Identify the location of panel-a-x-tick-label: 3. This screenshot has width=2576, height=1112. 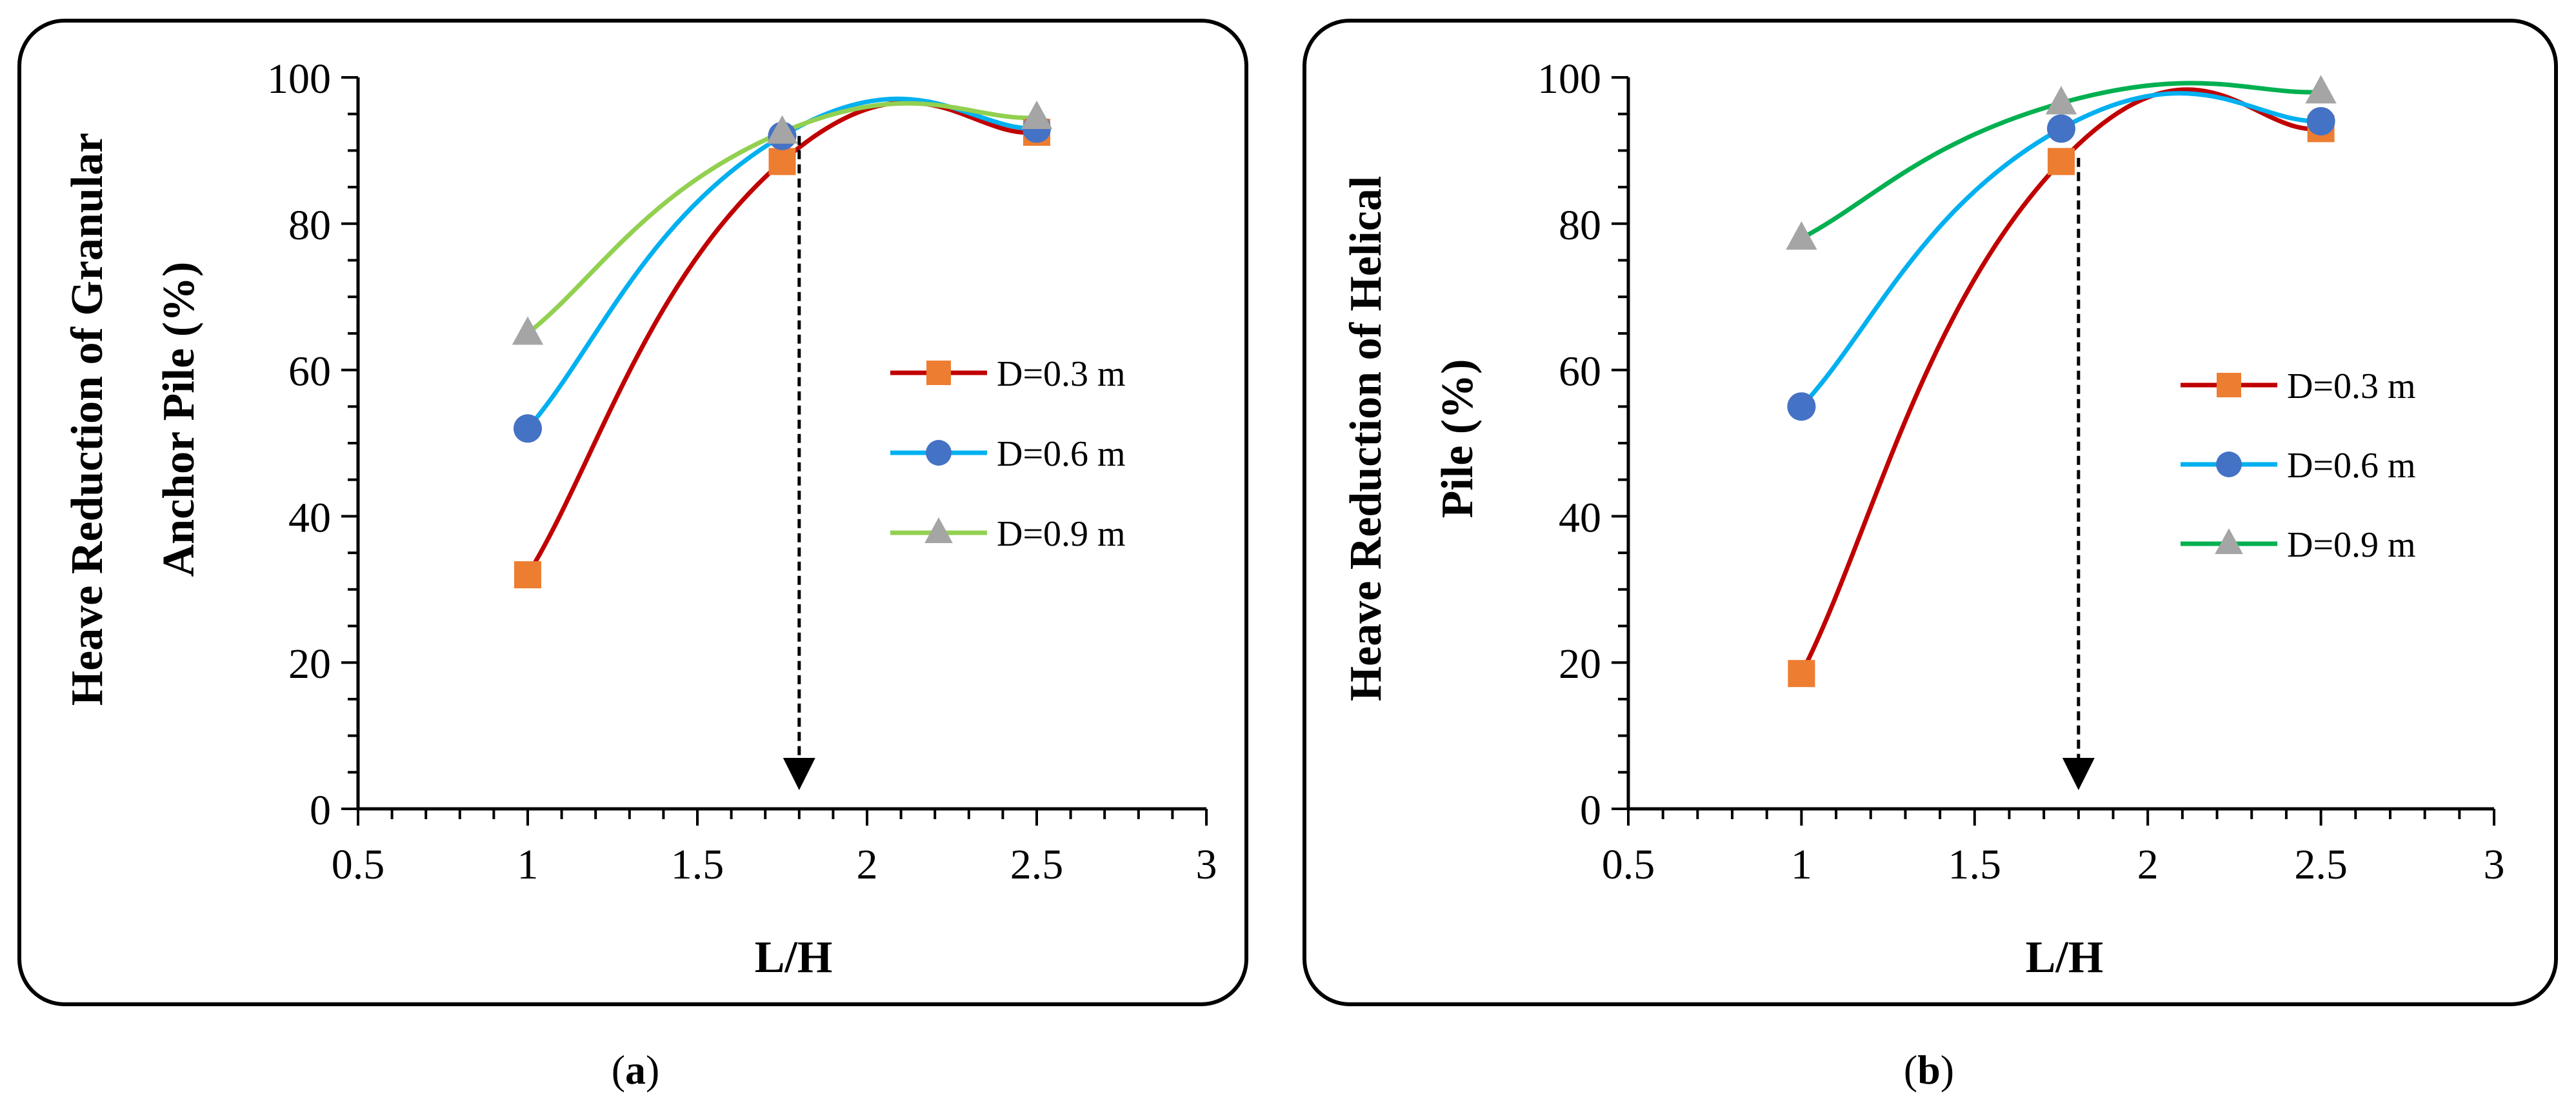
(1206, 864).